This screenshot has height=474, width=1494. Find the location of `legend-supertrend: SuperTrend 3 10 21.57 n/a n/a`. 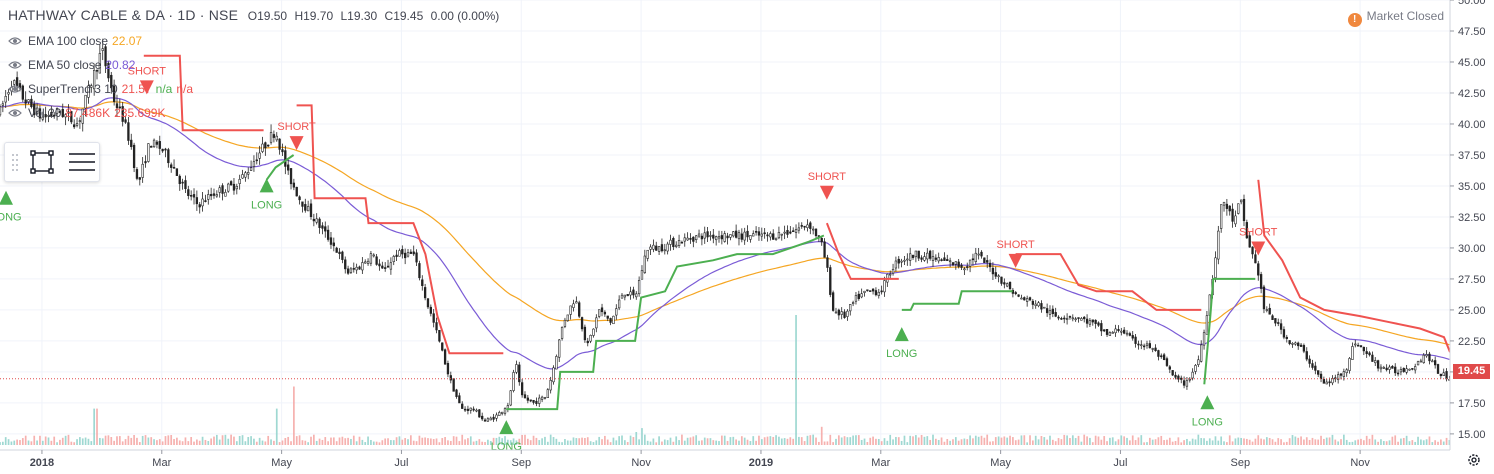

legend-supertrend: SuperTrend 3 10 21.57 n/a n/a is located at coordinates (100, 89).